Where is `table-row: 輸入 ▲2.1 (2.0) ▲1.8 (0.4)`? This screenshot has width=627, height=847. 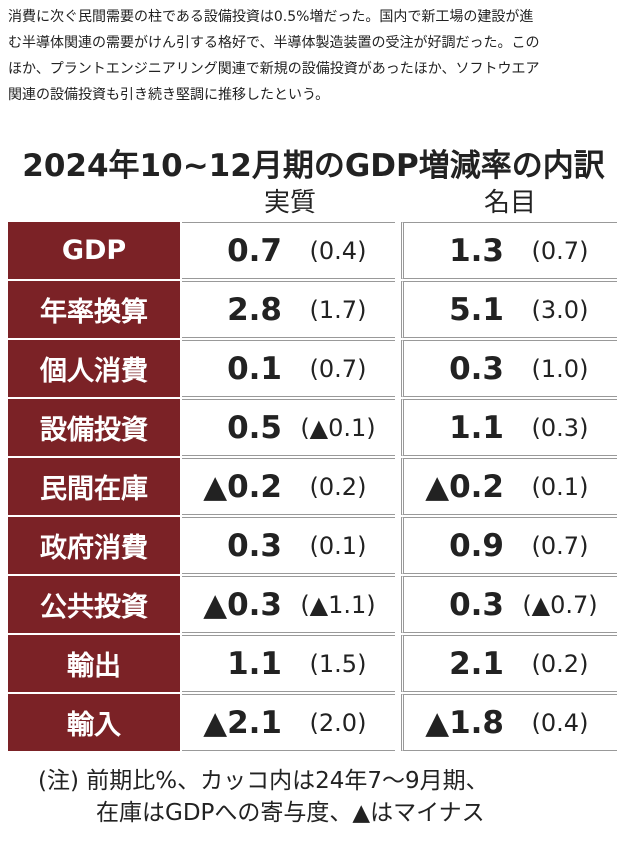
table-row: 輸入 ▲2.1 (2.0) ▲1.8 (0.4) is located at coordinates (312, 722).